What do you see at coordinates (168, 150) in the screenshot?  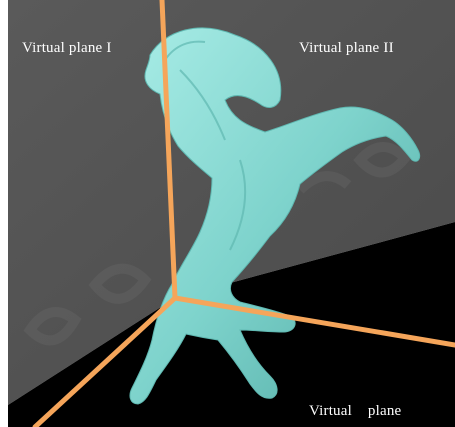 I see `vertical-axis` at bounding box center [168, 150].